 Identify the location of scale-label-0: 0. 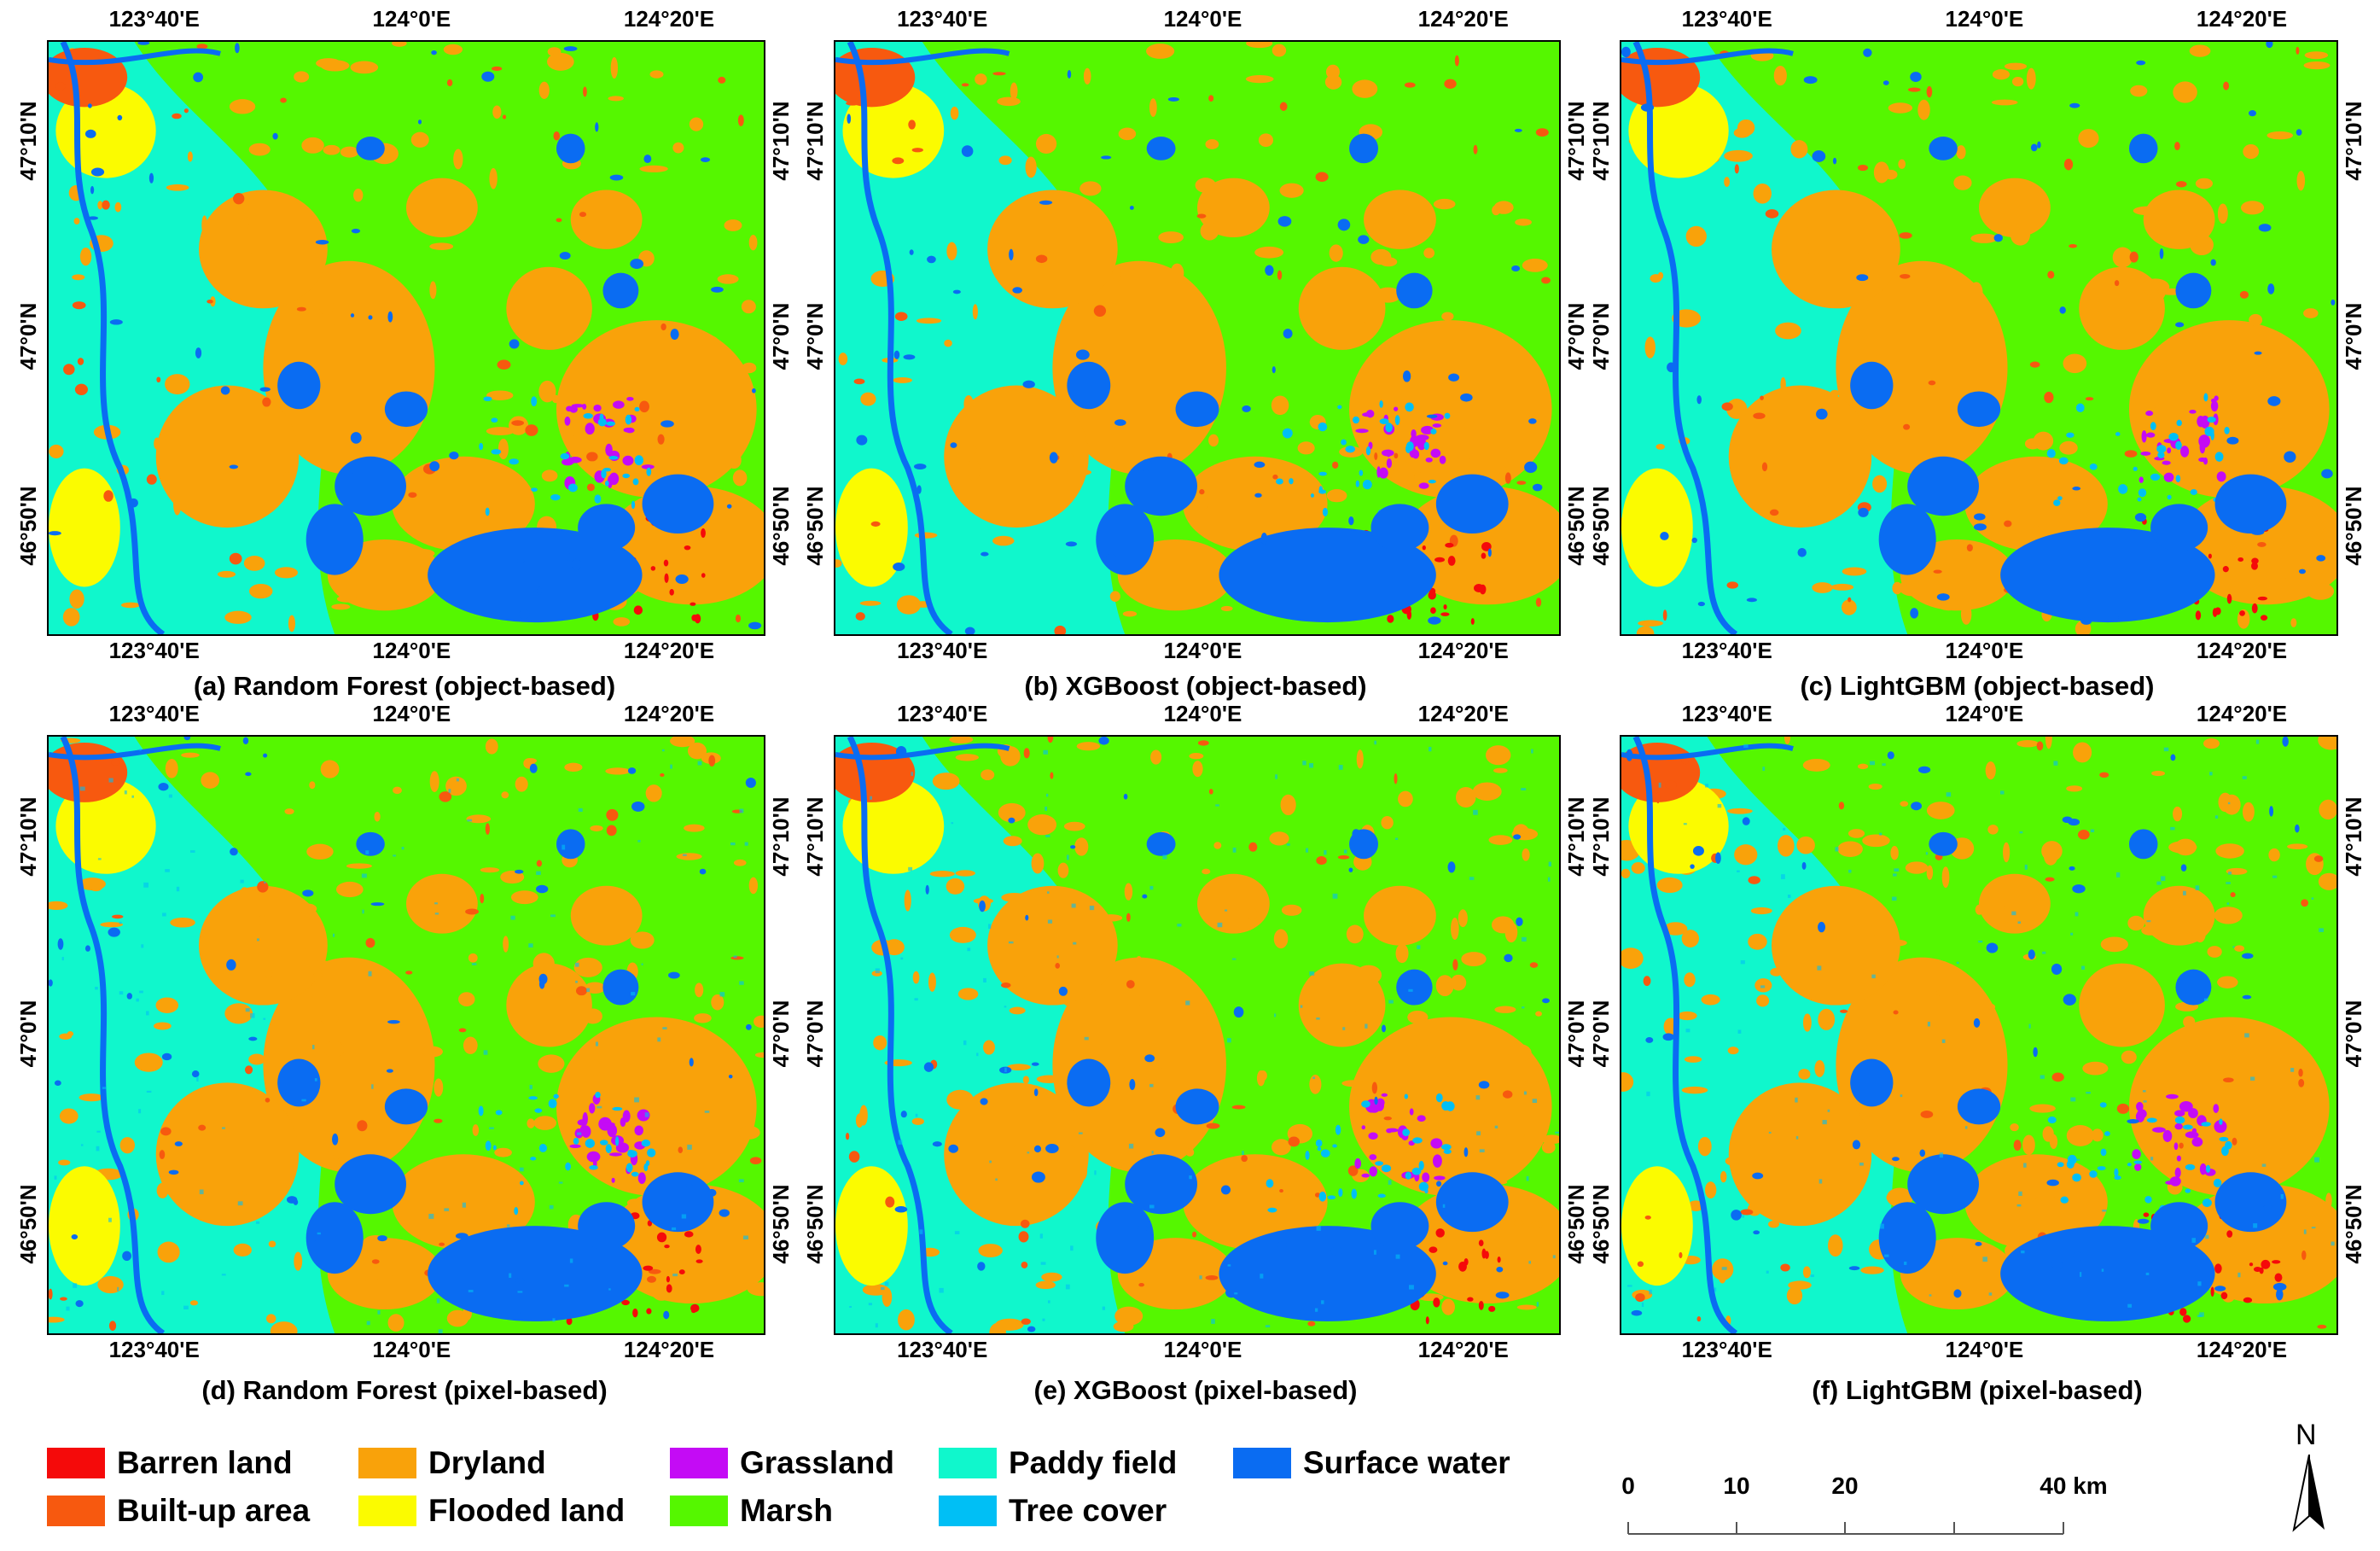
(1628, 1485).